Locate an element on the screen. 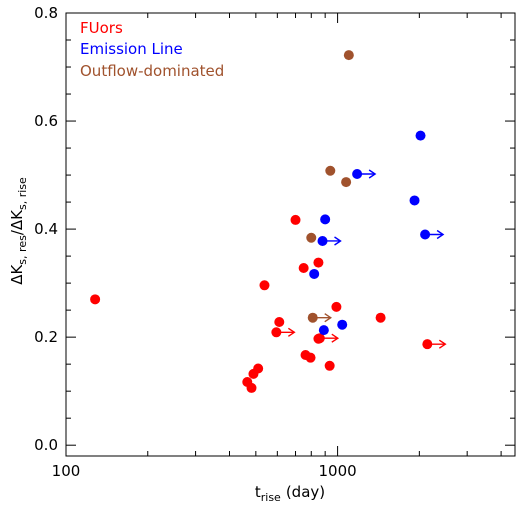  x-axis-label-main: t is located at coordinates (258, 492).